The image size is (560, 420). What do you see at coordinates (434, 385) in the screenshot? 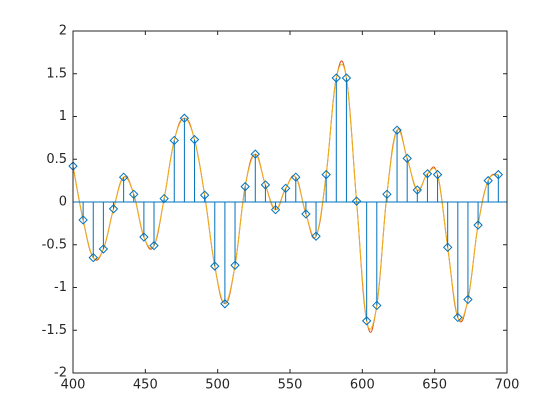
I see `x-tick-label: 650` at bounding box center [434, 385].